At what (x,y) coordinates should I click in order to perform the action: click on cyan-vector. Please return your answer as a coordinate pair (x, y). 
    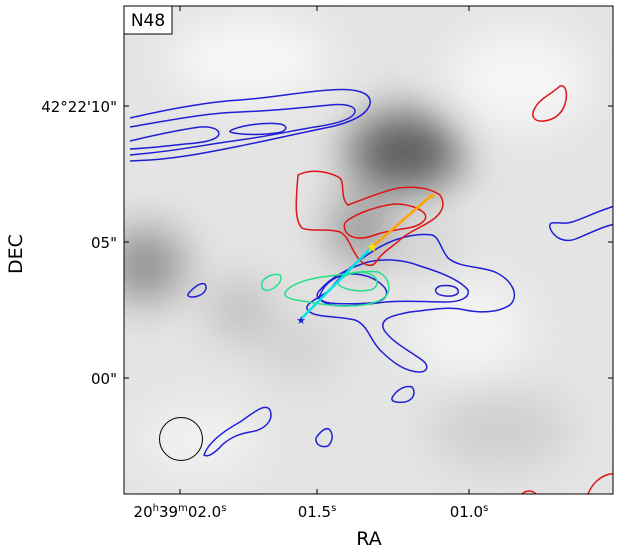
    Looking at the image, I should click on (337, 282).